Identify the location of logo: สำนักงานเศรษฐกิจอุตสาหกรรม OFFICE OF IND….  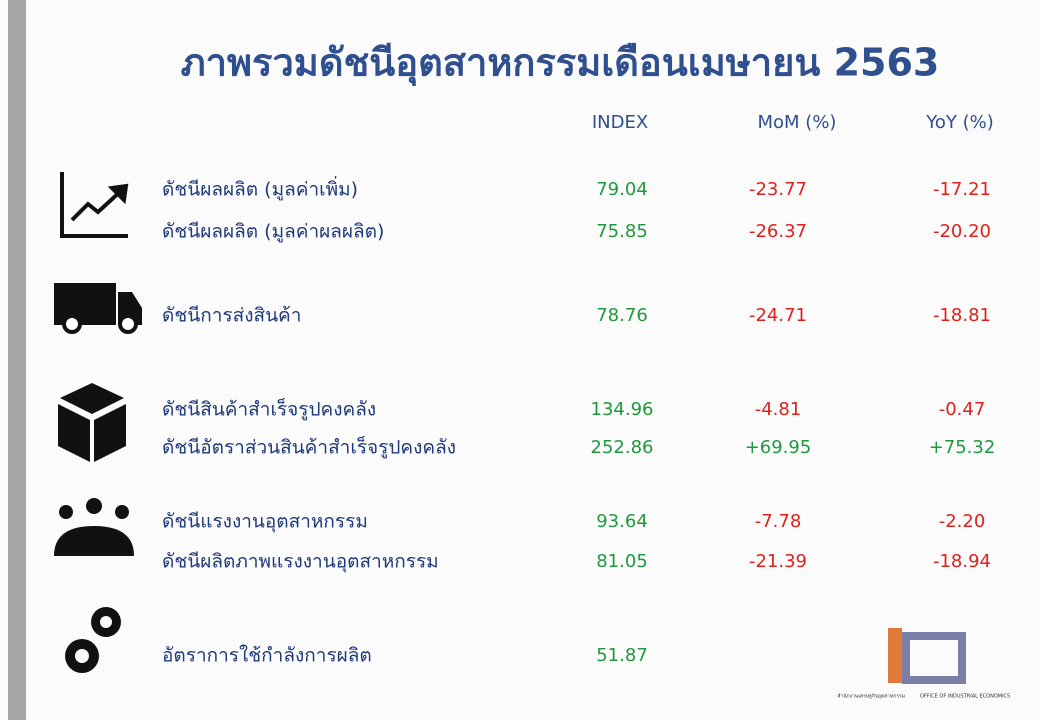
(923, 664).